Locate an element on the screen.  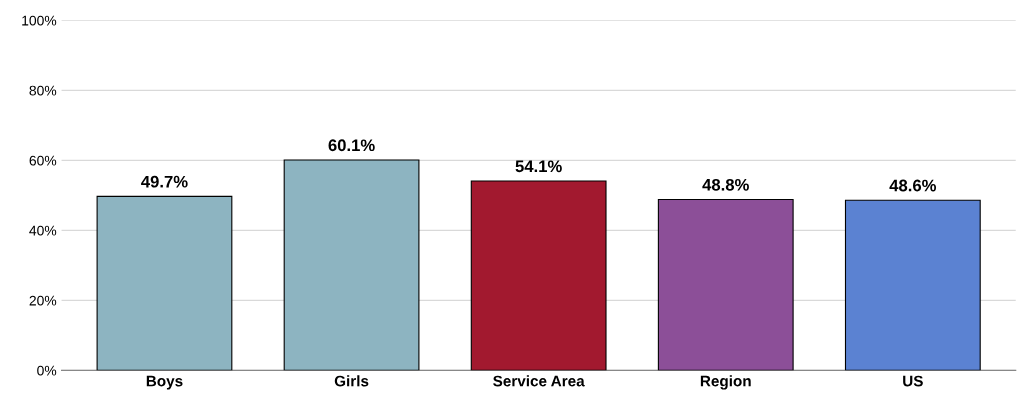
y-tick-label: 20% is located at coordinates (43, 300).